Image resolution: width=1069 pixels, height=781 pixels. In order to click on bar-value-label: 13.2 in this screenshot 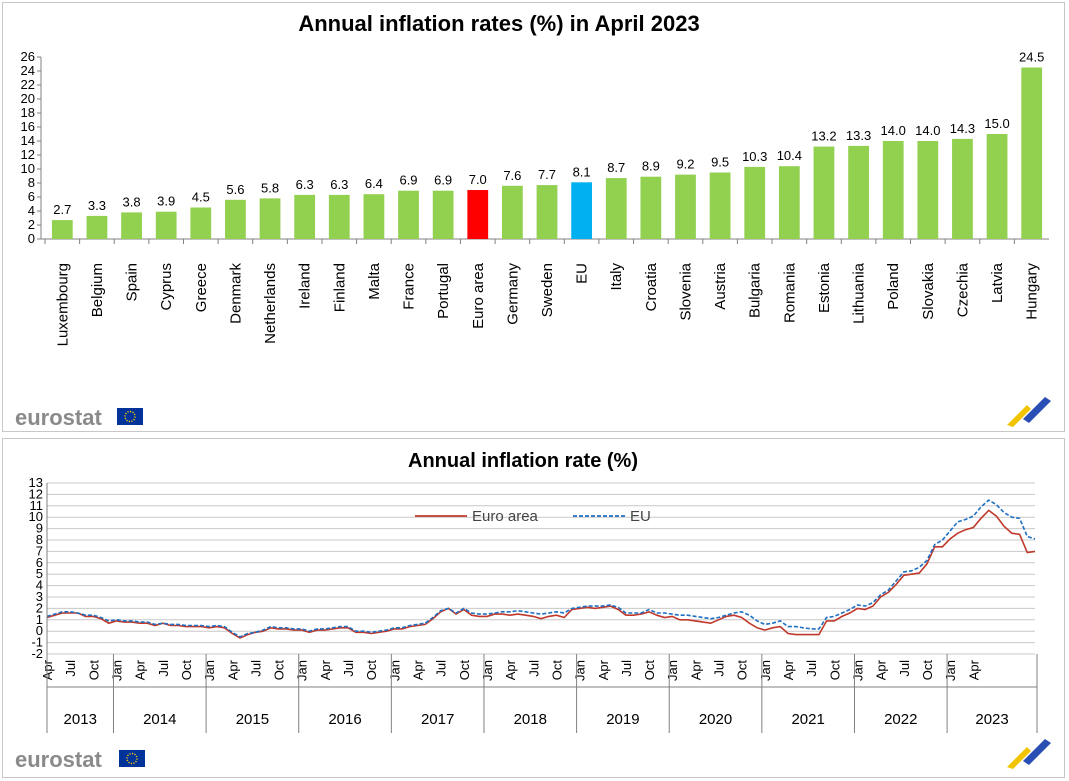, I will do `click(823, 136)`.